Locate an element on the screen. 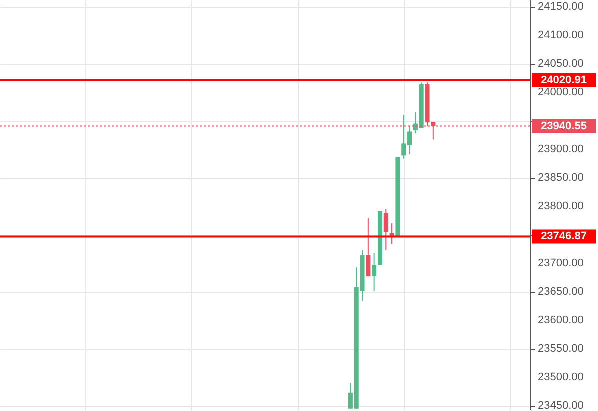 This screenshot has width=598, height=411. y-tick-label: 23800.00 is located at coordinates (561, 206).